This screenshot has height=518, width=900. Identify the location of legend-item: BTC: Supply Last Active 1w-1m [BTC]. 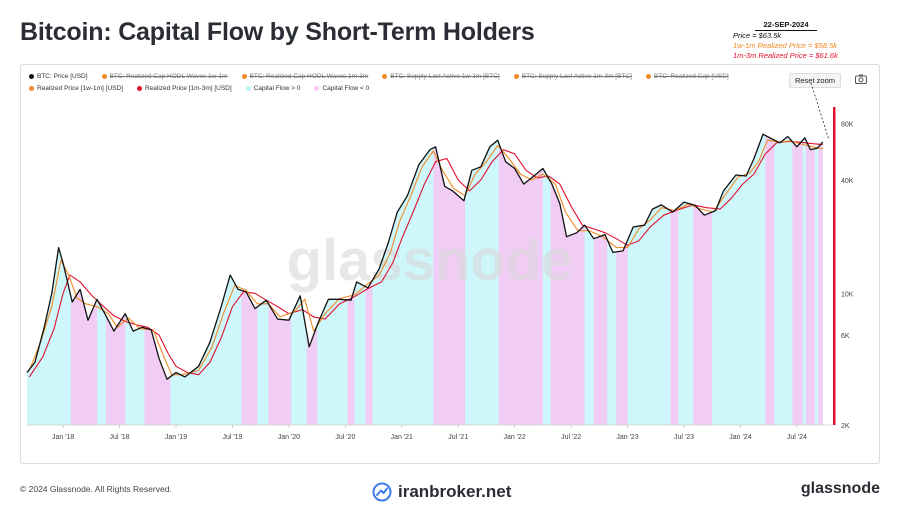
(441, 76).